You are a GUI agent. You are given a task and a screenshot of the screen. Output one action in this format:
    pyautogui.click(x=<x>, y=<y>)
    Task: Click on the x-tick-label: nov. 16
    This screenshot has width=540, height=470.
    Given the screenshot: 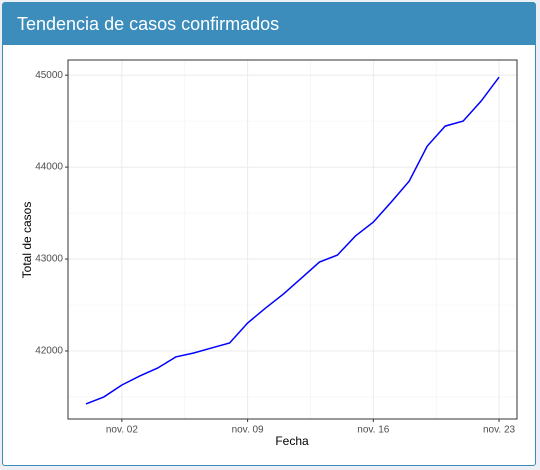 What is the action you would take?
    pyautogui.click(x=373, y=430)
    